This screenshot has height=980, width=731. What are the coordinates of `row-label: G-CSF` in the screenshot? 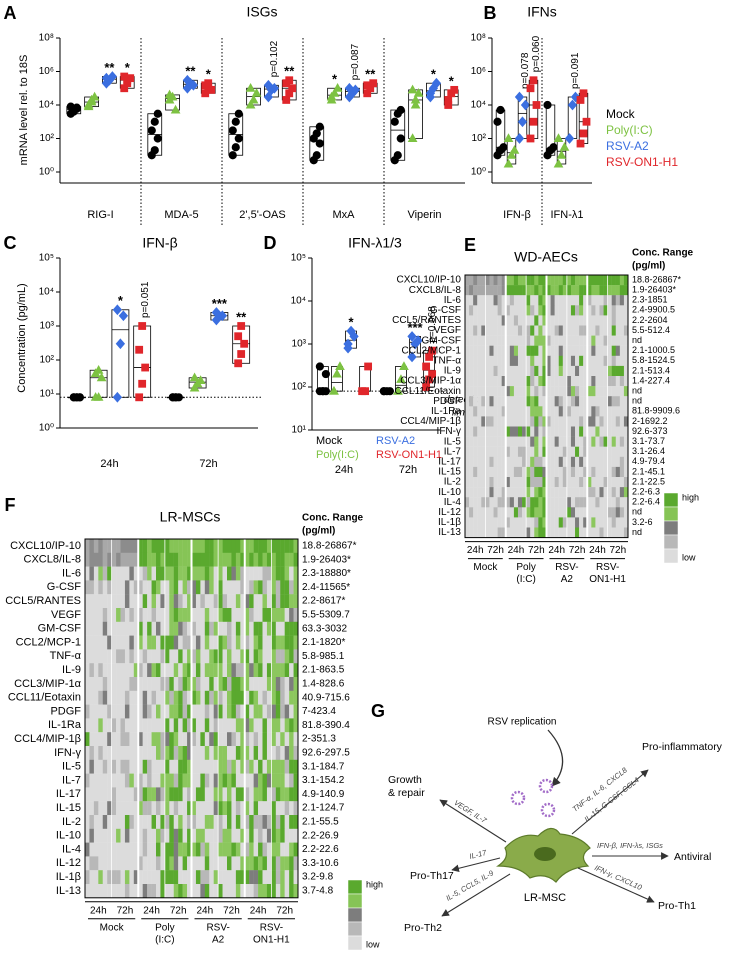 It's located at (64, 587).